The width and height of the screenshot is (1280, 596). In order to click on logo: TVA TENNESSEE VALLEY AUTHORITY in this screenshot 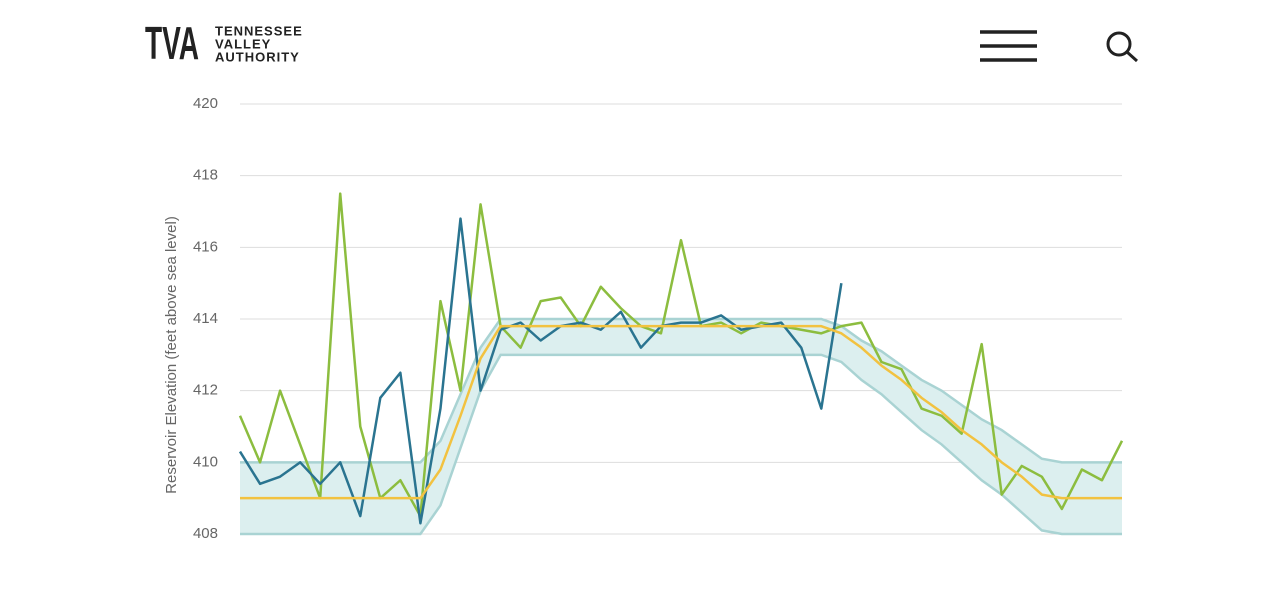, I will do `click(224, 43)`.